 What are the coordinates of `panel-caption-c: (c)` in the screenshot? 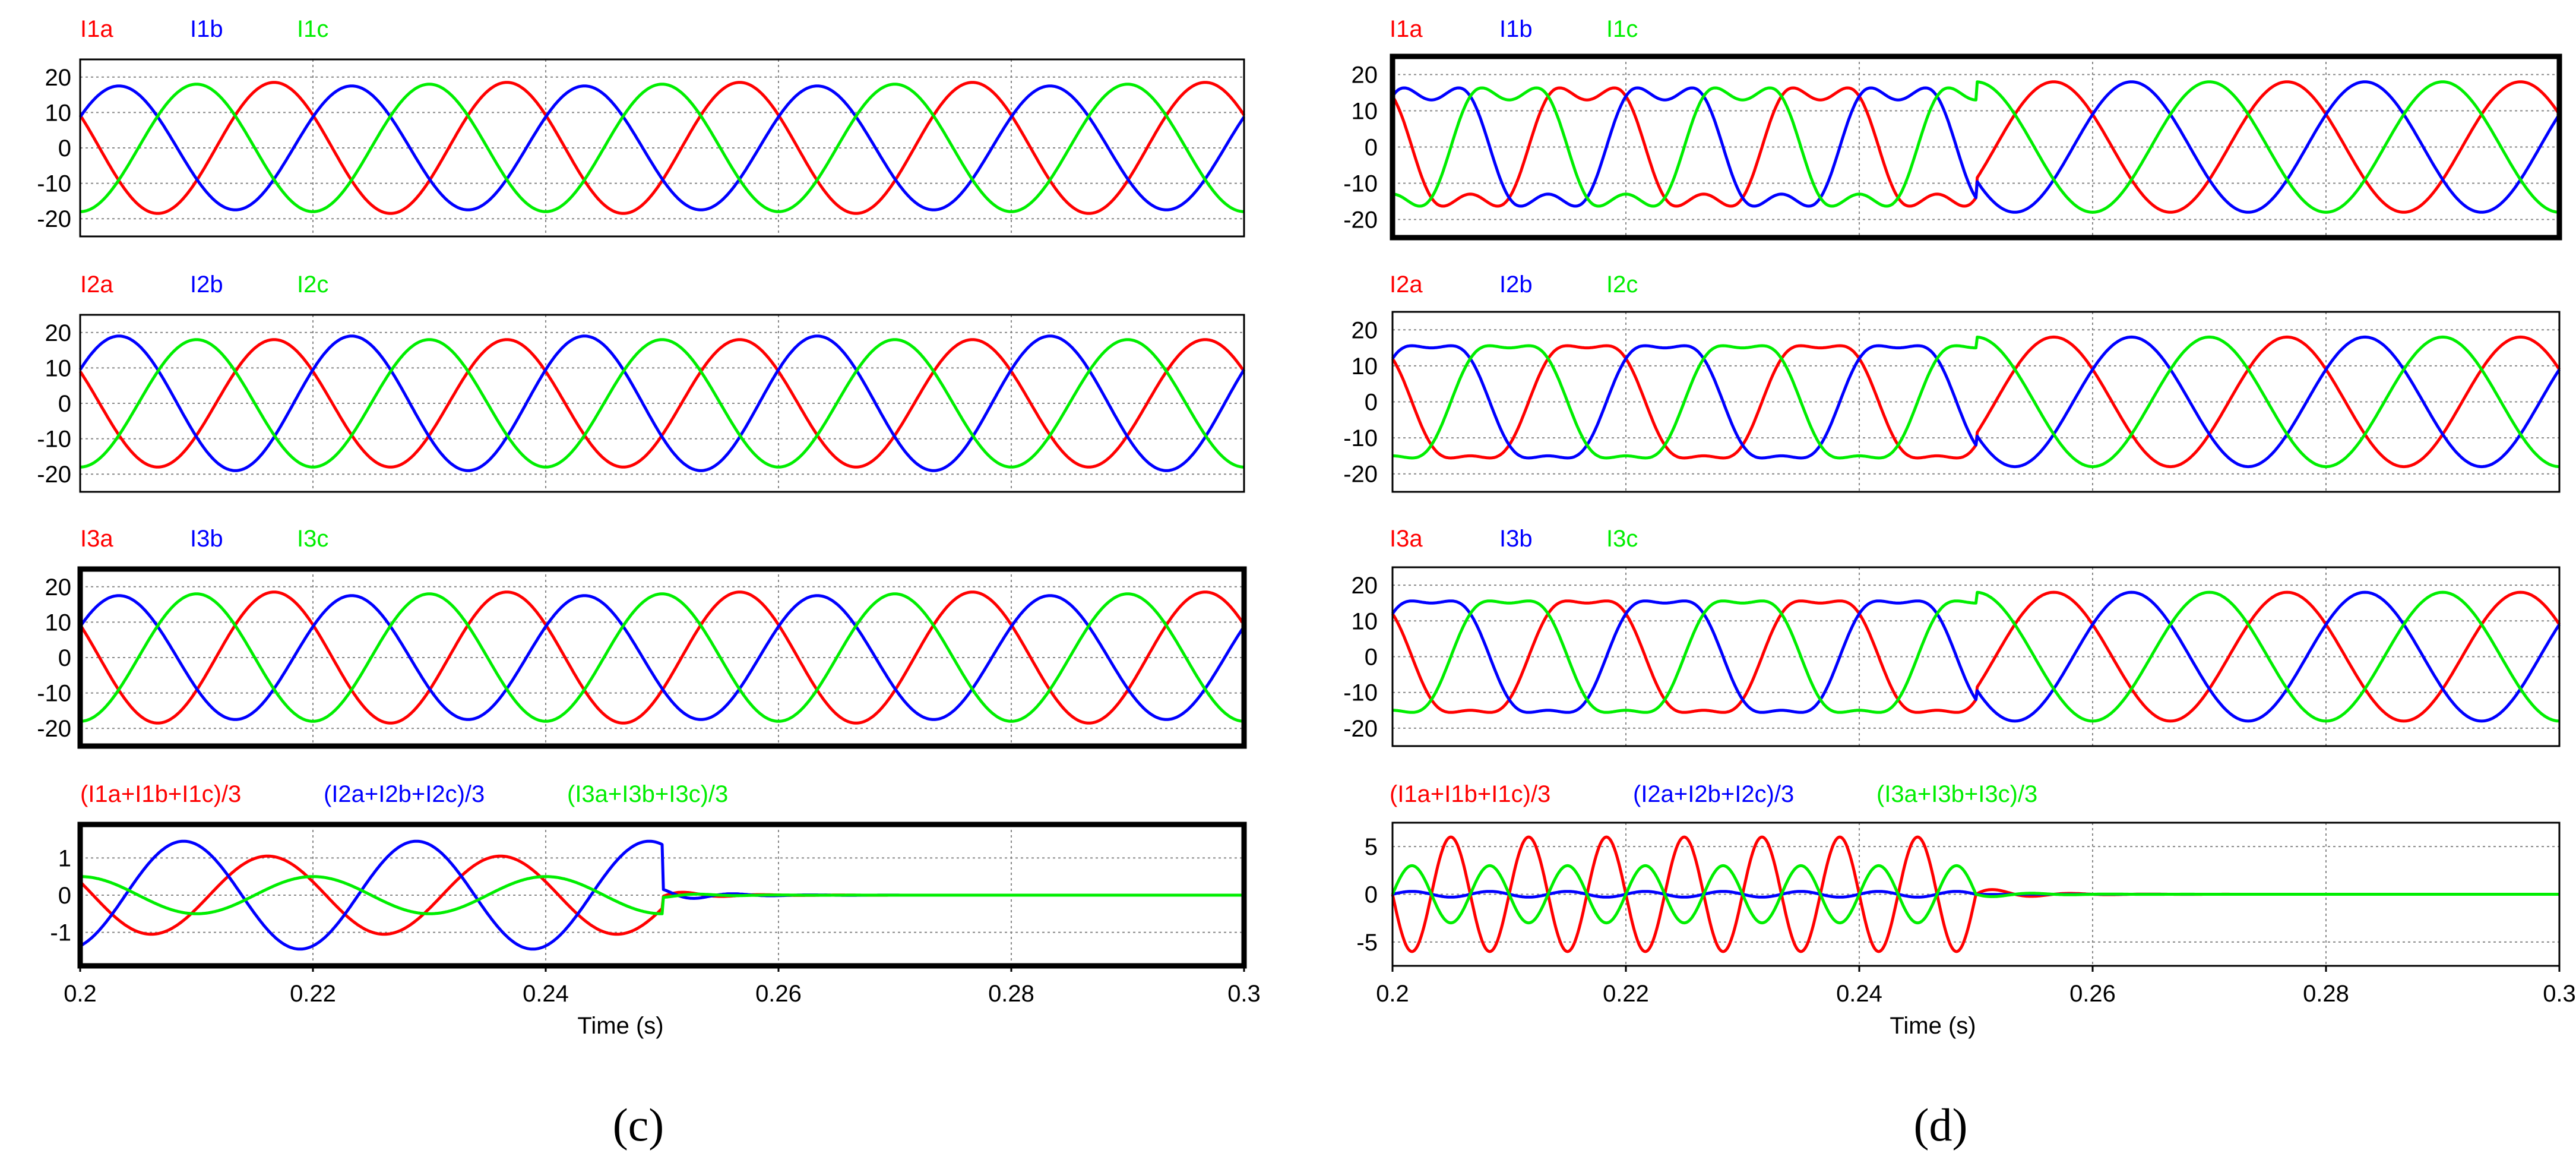 It's located at (638, 1125).